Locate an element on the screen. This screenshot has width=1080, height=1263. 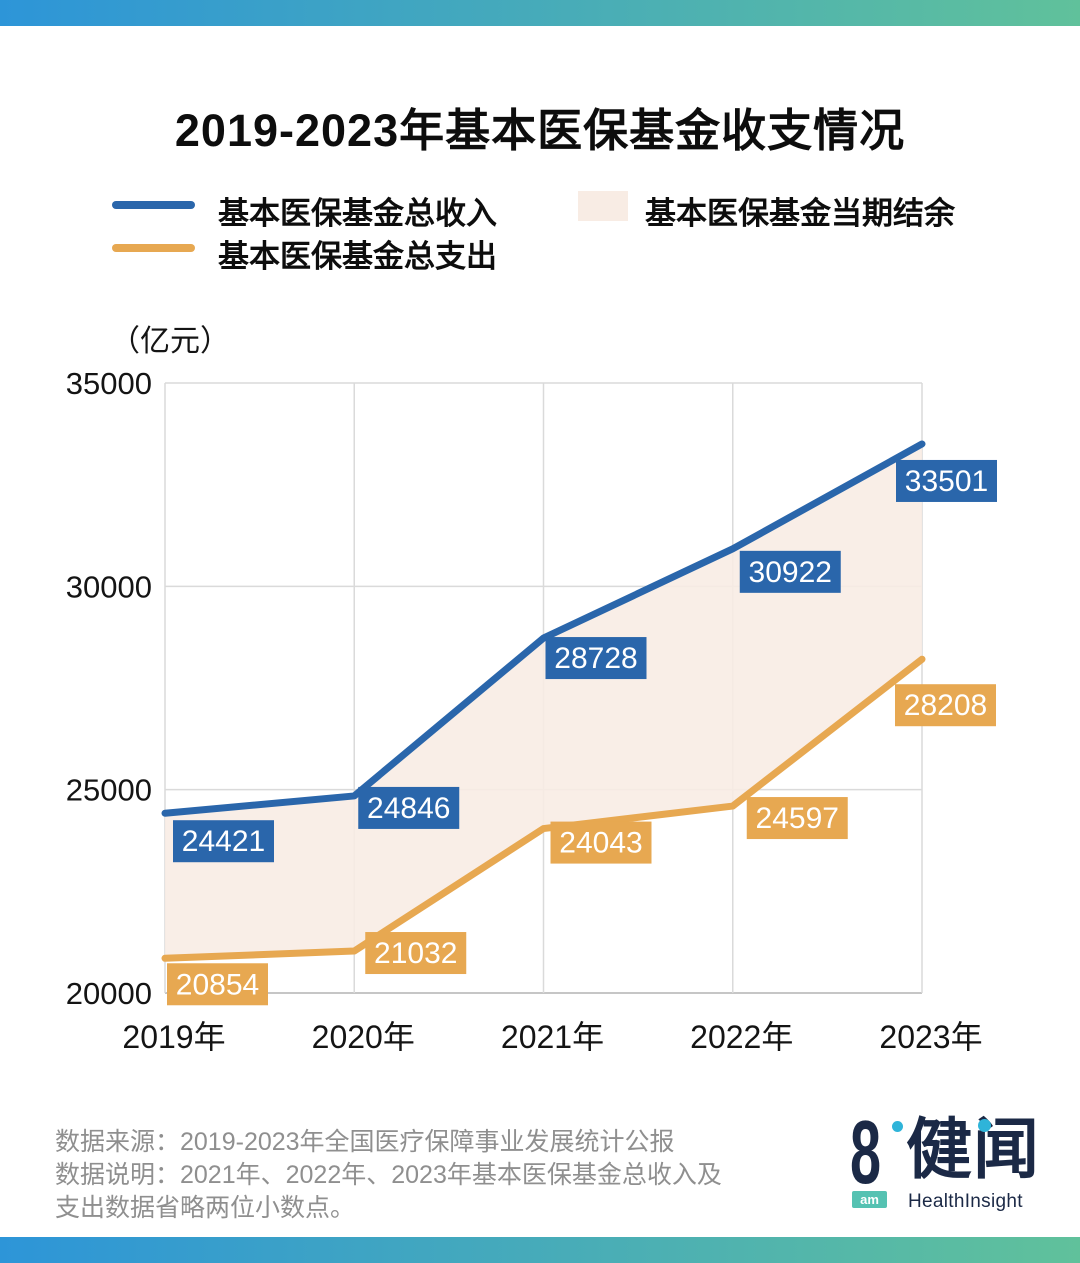
data-label-30922: 30922 is located at coordinates (790, 572).